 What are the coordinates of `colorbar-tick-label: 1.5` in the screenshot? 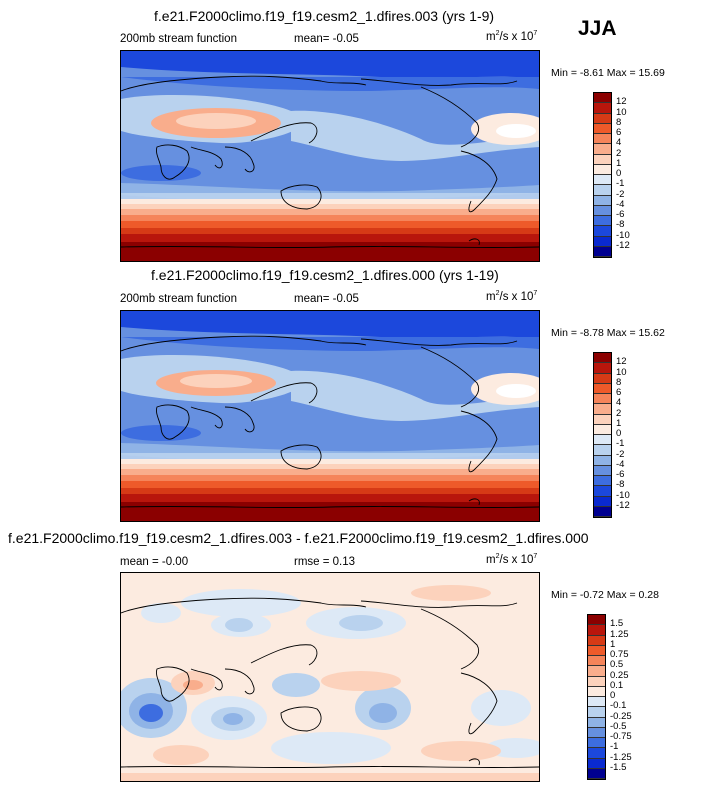 It's located at (617, 624).